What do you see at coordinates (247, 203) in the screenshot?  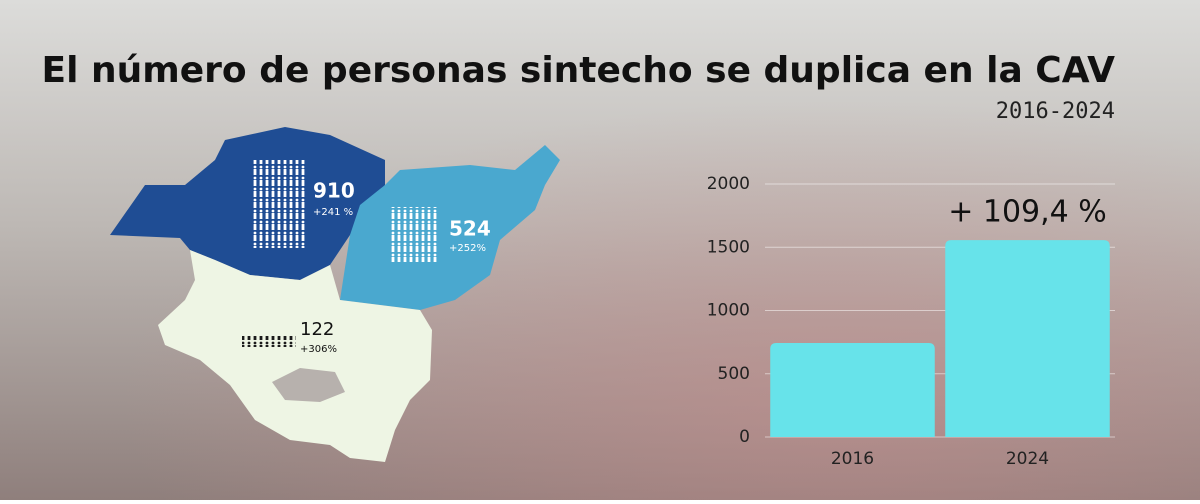 I see `region-bizkaia` at bounding box center [247, 203].